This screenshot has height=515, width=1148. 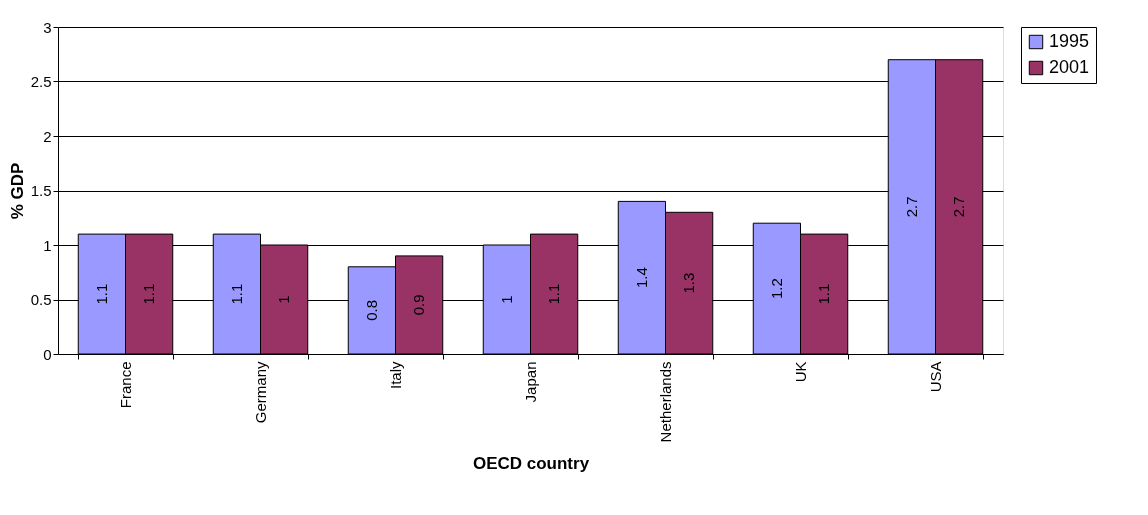 What do you see at coordinates (41, 190) in the screenshot?
I see `y-tick-label: 1.5` at bounding box center [41, 190].